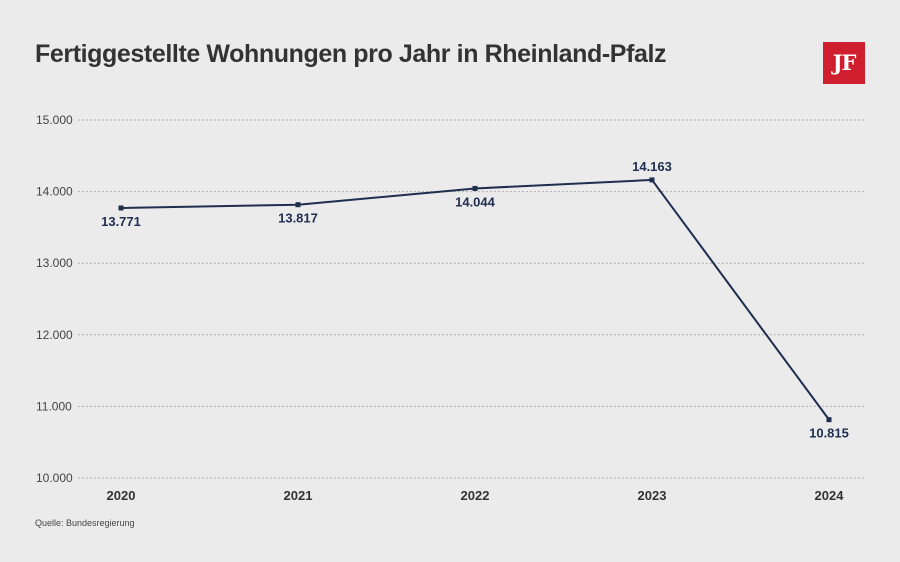  What do you see at coordinates (830, 495) in the screenshot?
I see `x-tick-label: 2024` at bounding box center [830, 495].